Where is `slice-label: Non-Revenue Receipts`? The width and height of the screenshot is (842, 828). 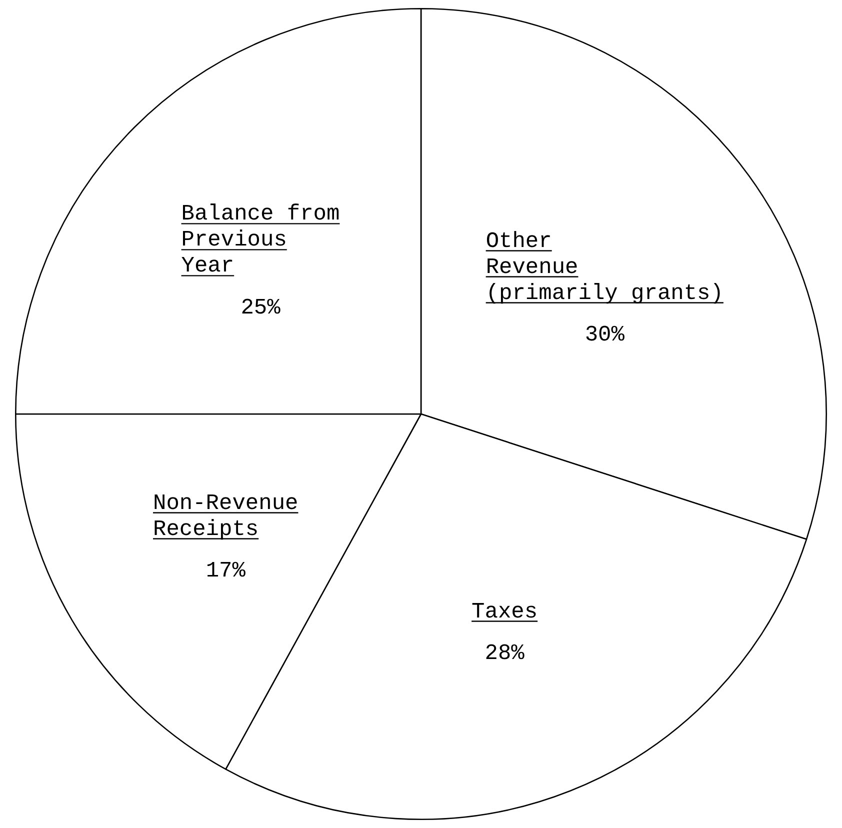
slice-label: Non-Revenue Receipts is located at coordinates (225, 516).